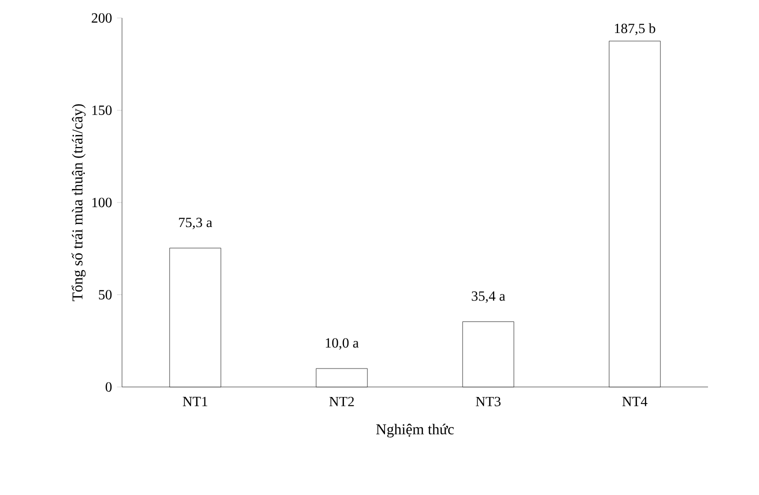 The height and width of the screenshot is (495, 759). What do you see at coordinates (635, 29) in the screenshot?
I see `data-label: 187,5 b` at bounding box center [635, 29].